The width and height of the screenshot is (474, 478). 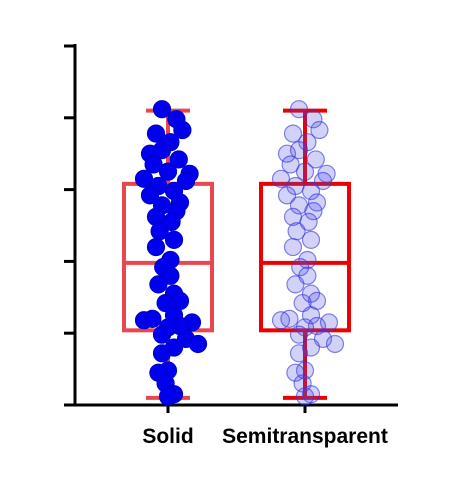 I want to click on category-labels: Solid Semitransparent, so click(x=265, y=436).